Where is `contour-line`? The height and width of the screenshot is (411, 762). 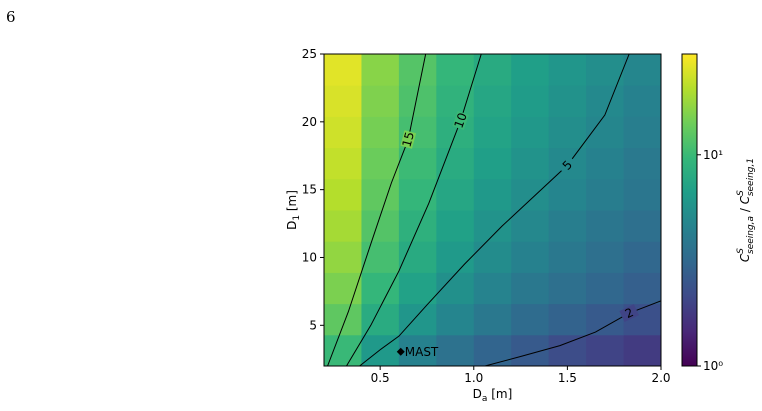 contour-line is located at coordinates (414, 210).